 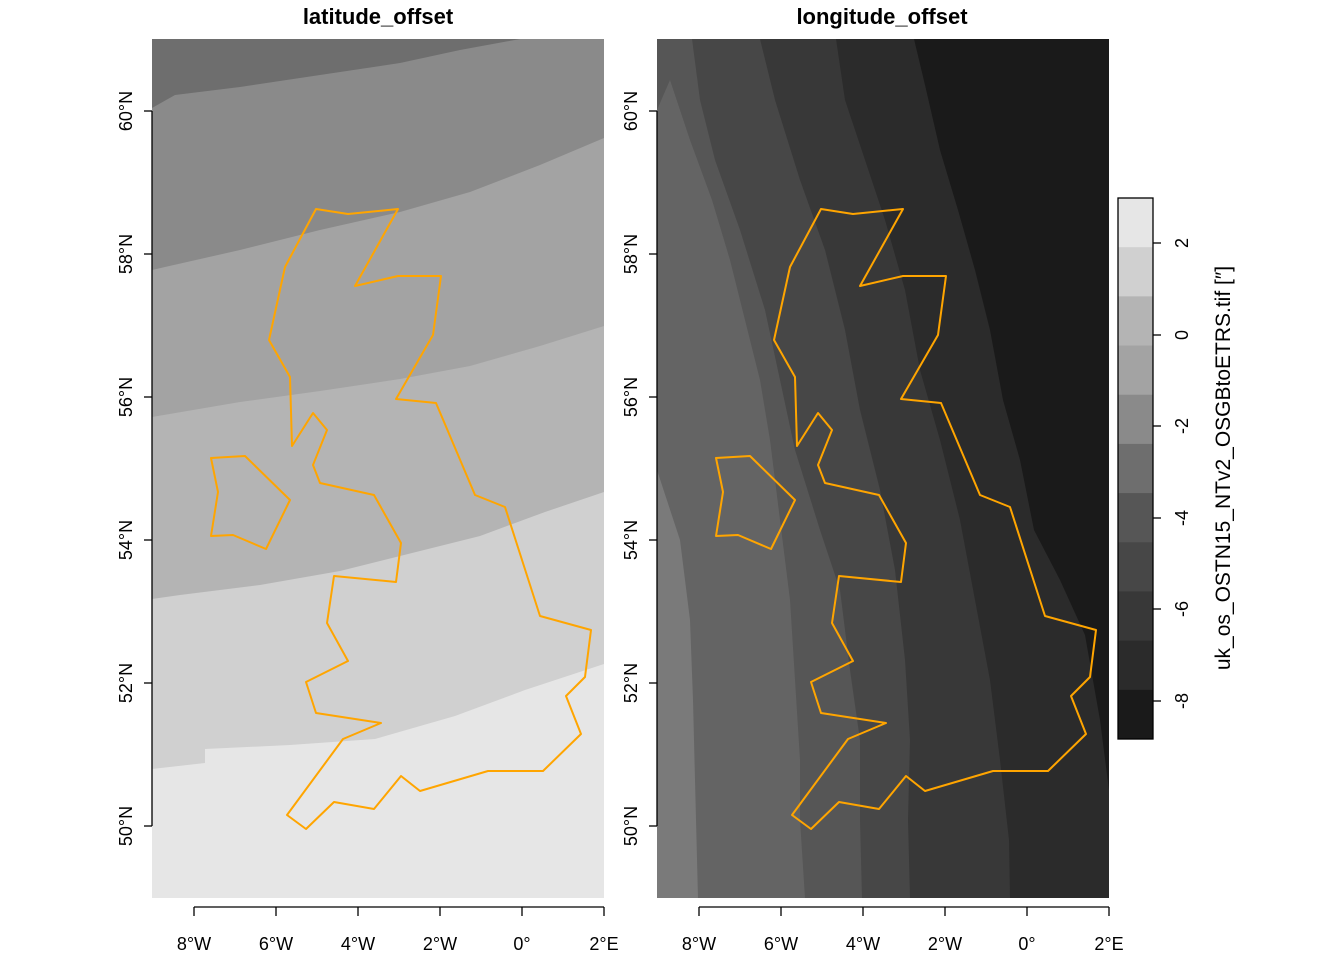 I want to click on left-lat-tick-label: 50°N, so click(x=126, y=826).